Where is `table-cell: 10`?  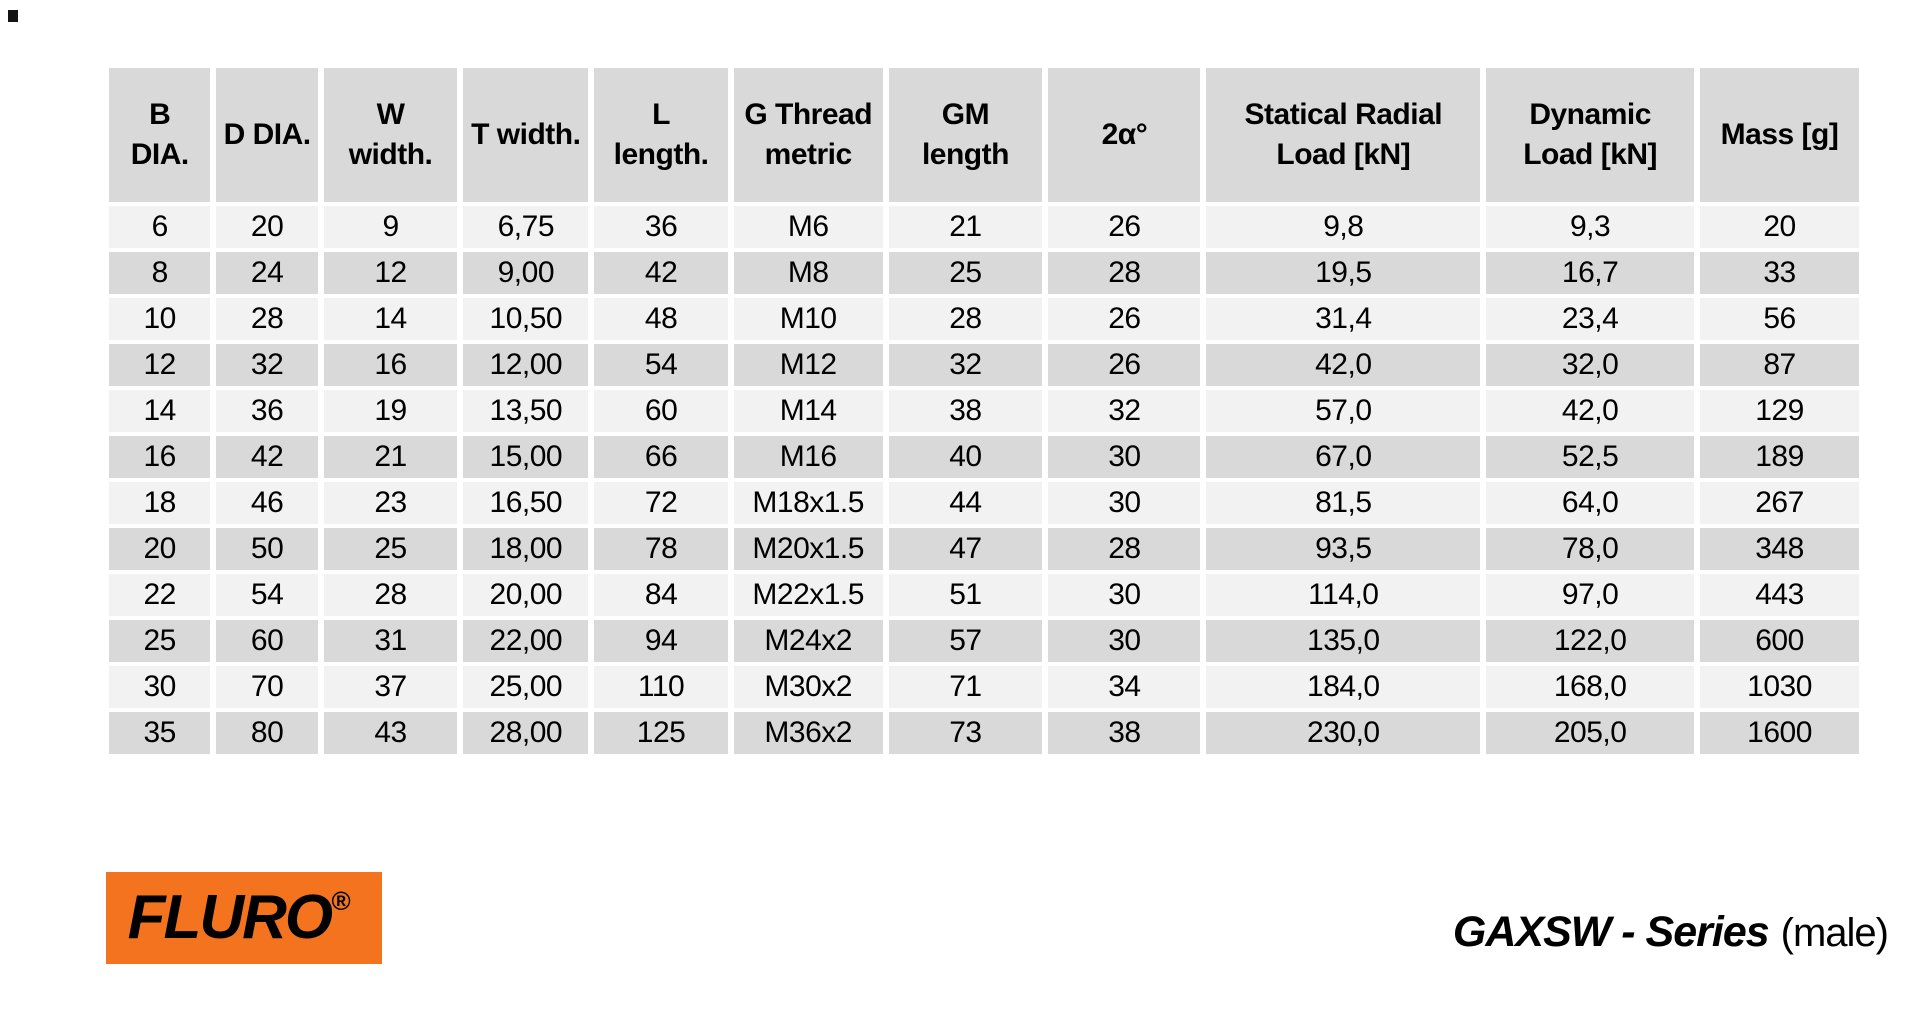 table-cell: 10 is located at coordinates (160, 319).